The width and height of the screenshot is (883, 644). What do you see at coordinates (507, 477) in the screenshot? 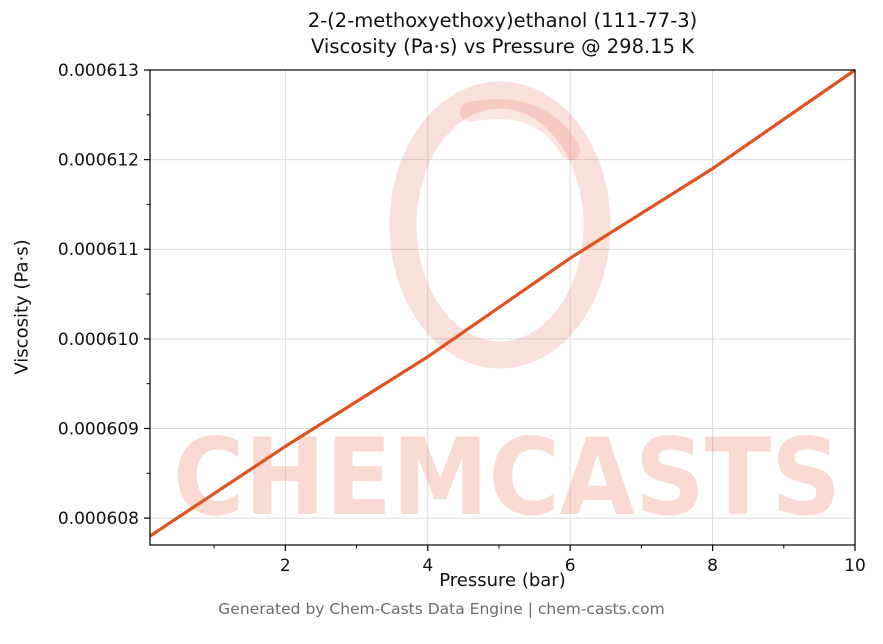
I see `watermark-text: CHEMCASTS` at bounding box center [507, 477].